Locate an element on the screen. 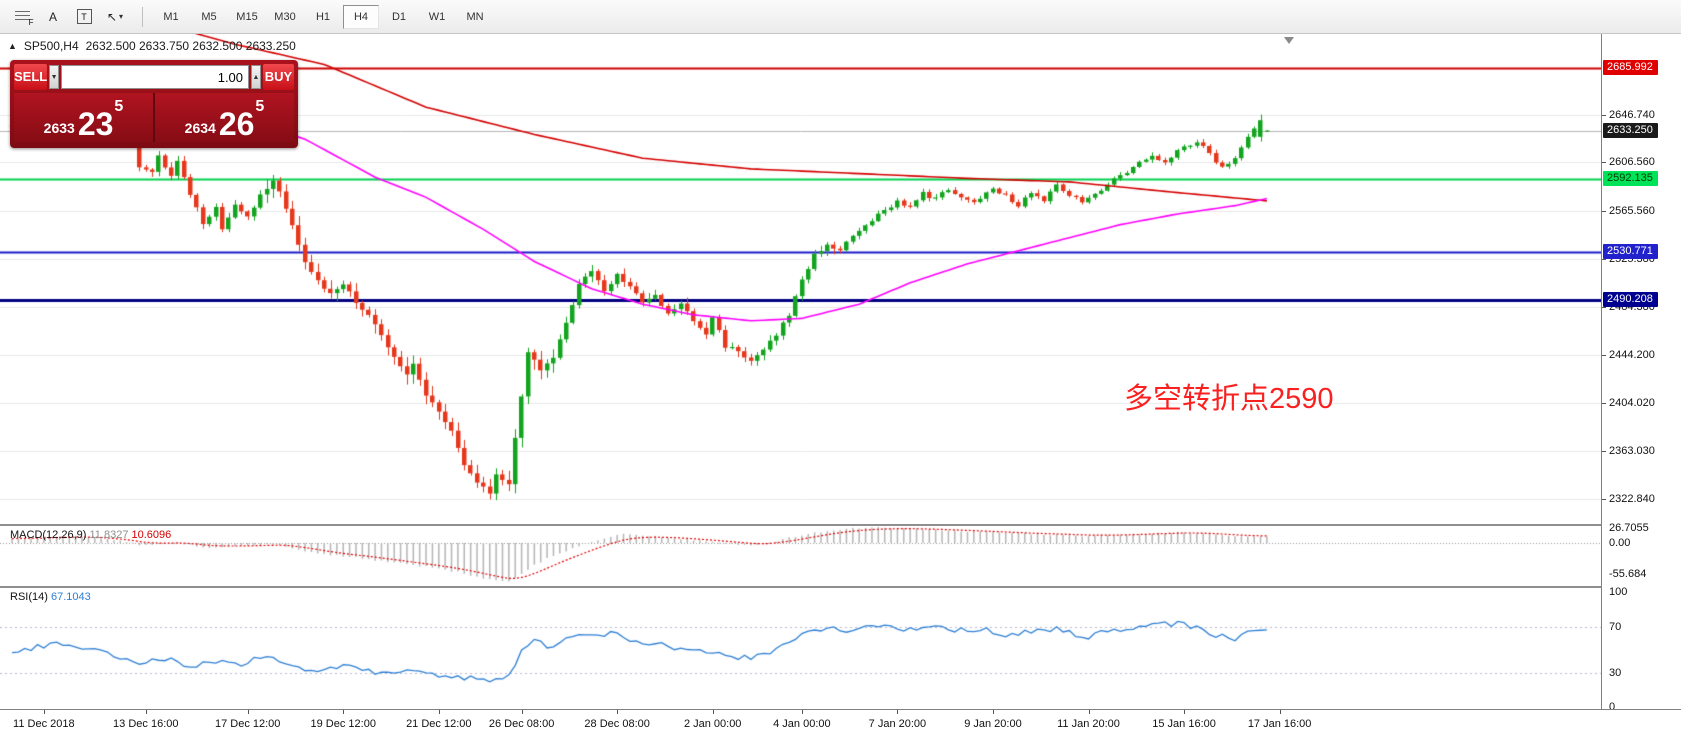  timeframe-group: M1 M5 M15 M30 H1 H4 D1 W1 MN is located at coordinates (324, 16).